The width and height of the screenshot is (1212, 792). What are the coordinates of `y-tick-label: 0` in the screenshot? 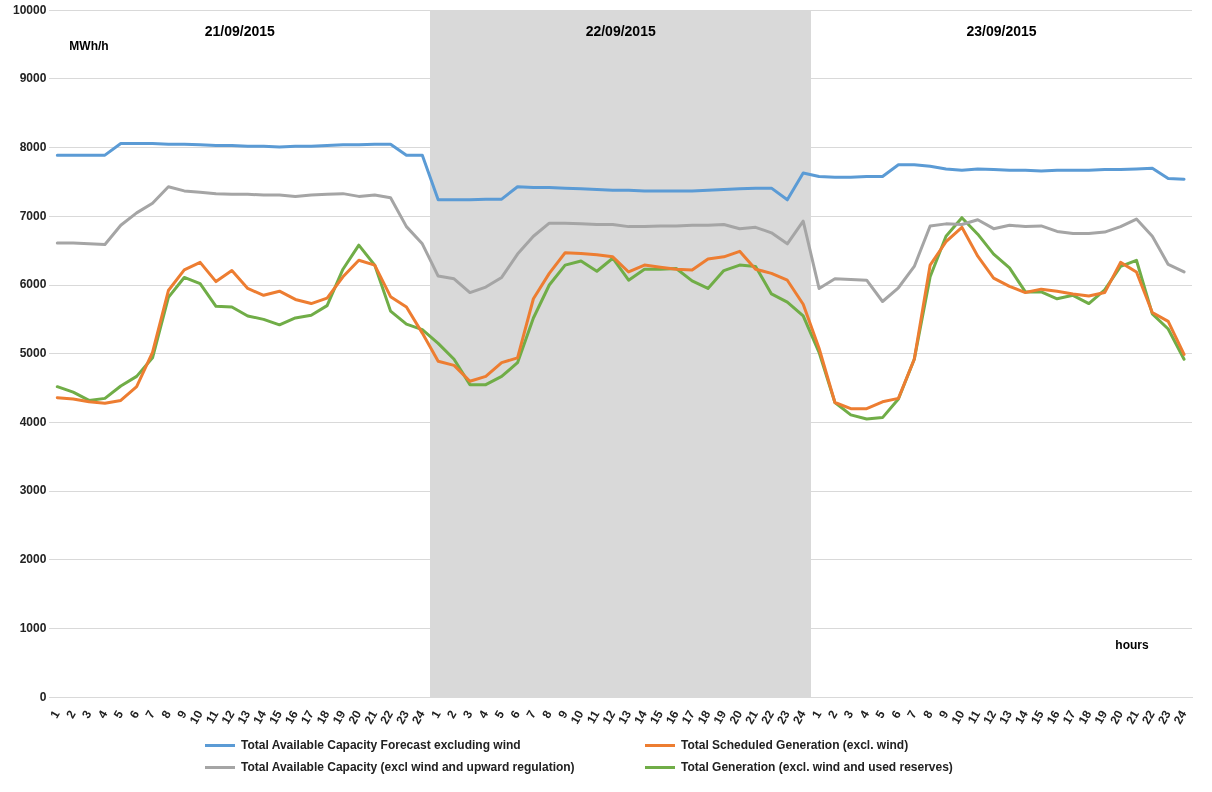 It's located at (43, 696).